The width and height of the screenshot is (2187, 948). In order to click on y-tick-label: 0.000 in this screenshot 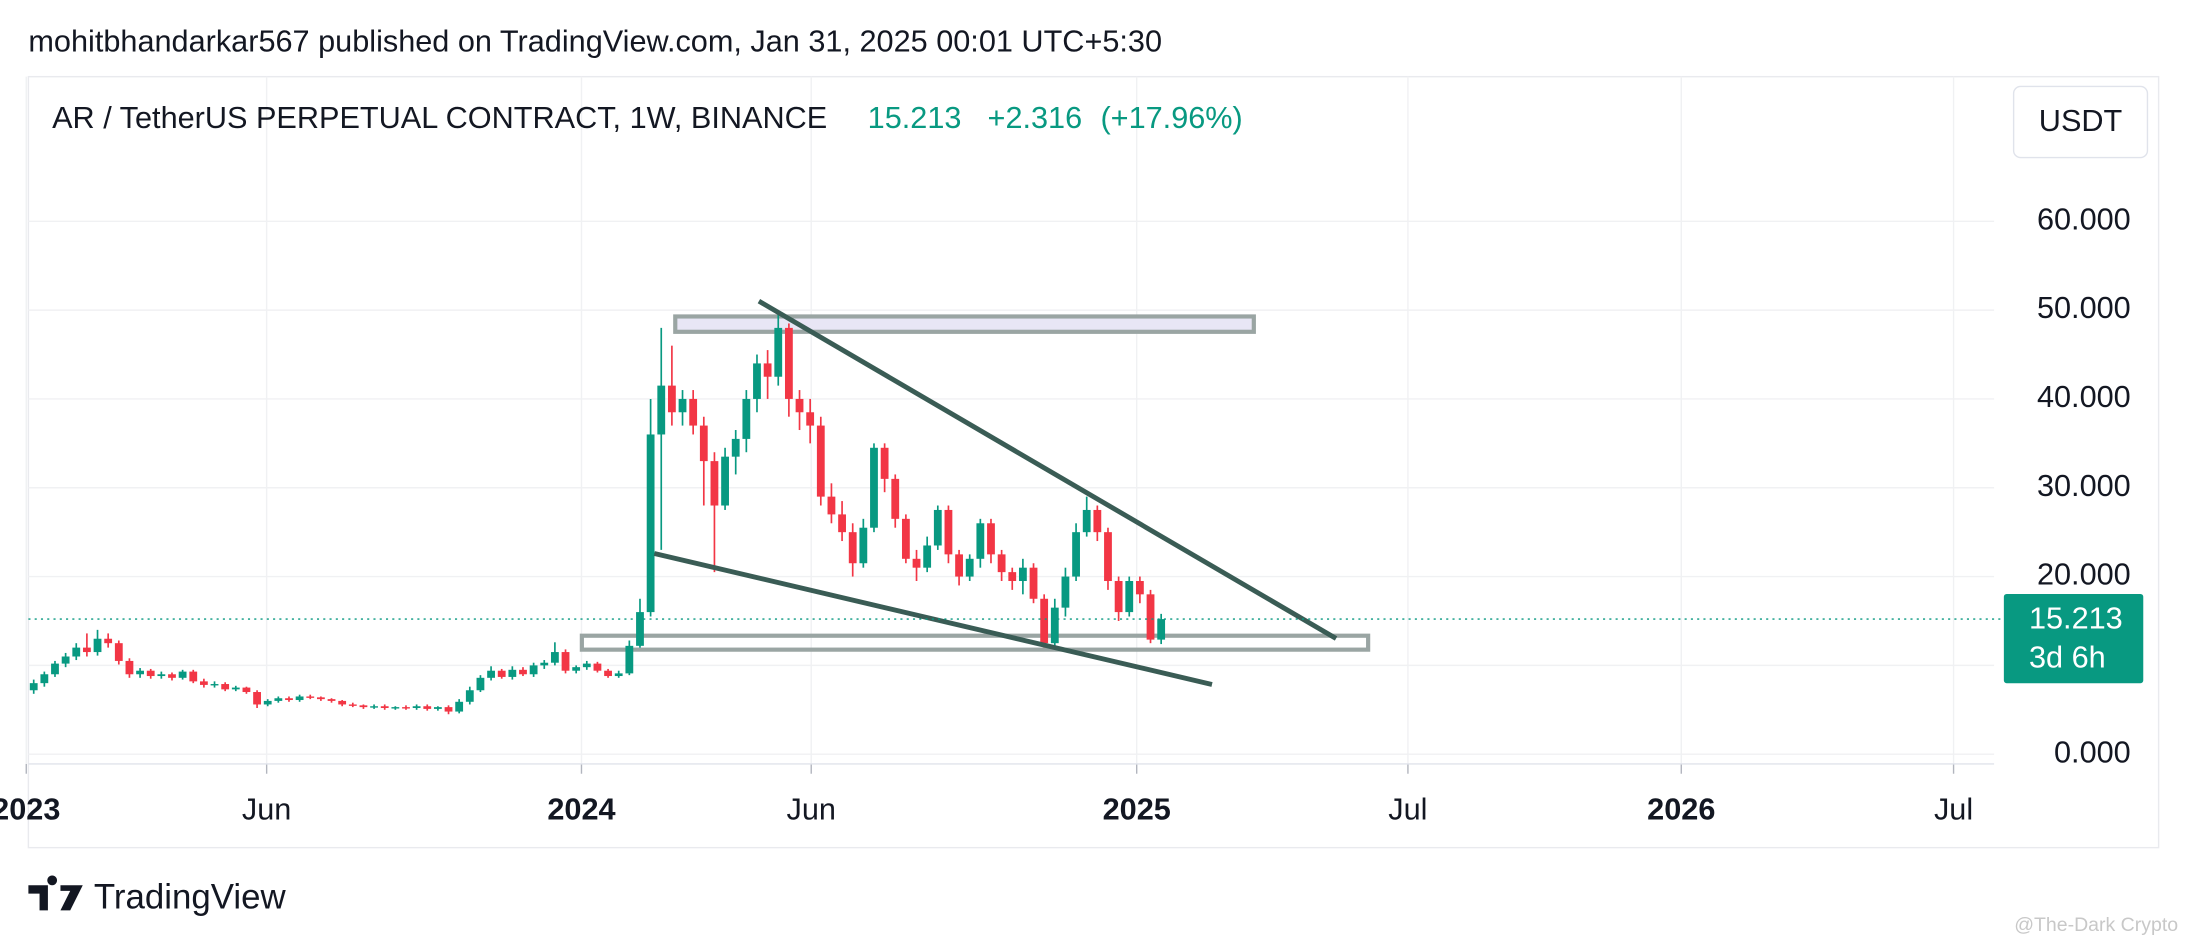, I will do `click(2092, 752)`.